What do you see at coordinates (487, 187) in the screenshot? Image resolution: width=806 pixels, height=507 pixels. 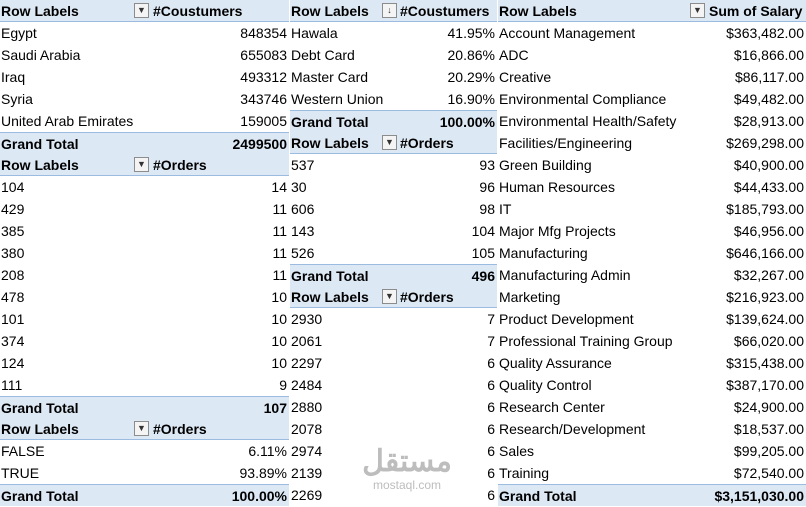 I see `value-cell: 96` at bounding box center [487, 187].